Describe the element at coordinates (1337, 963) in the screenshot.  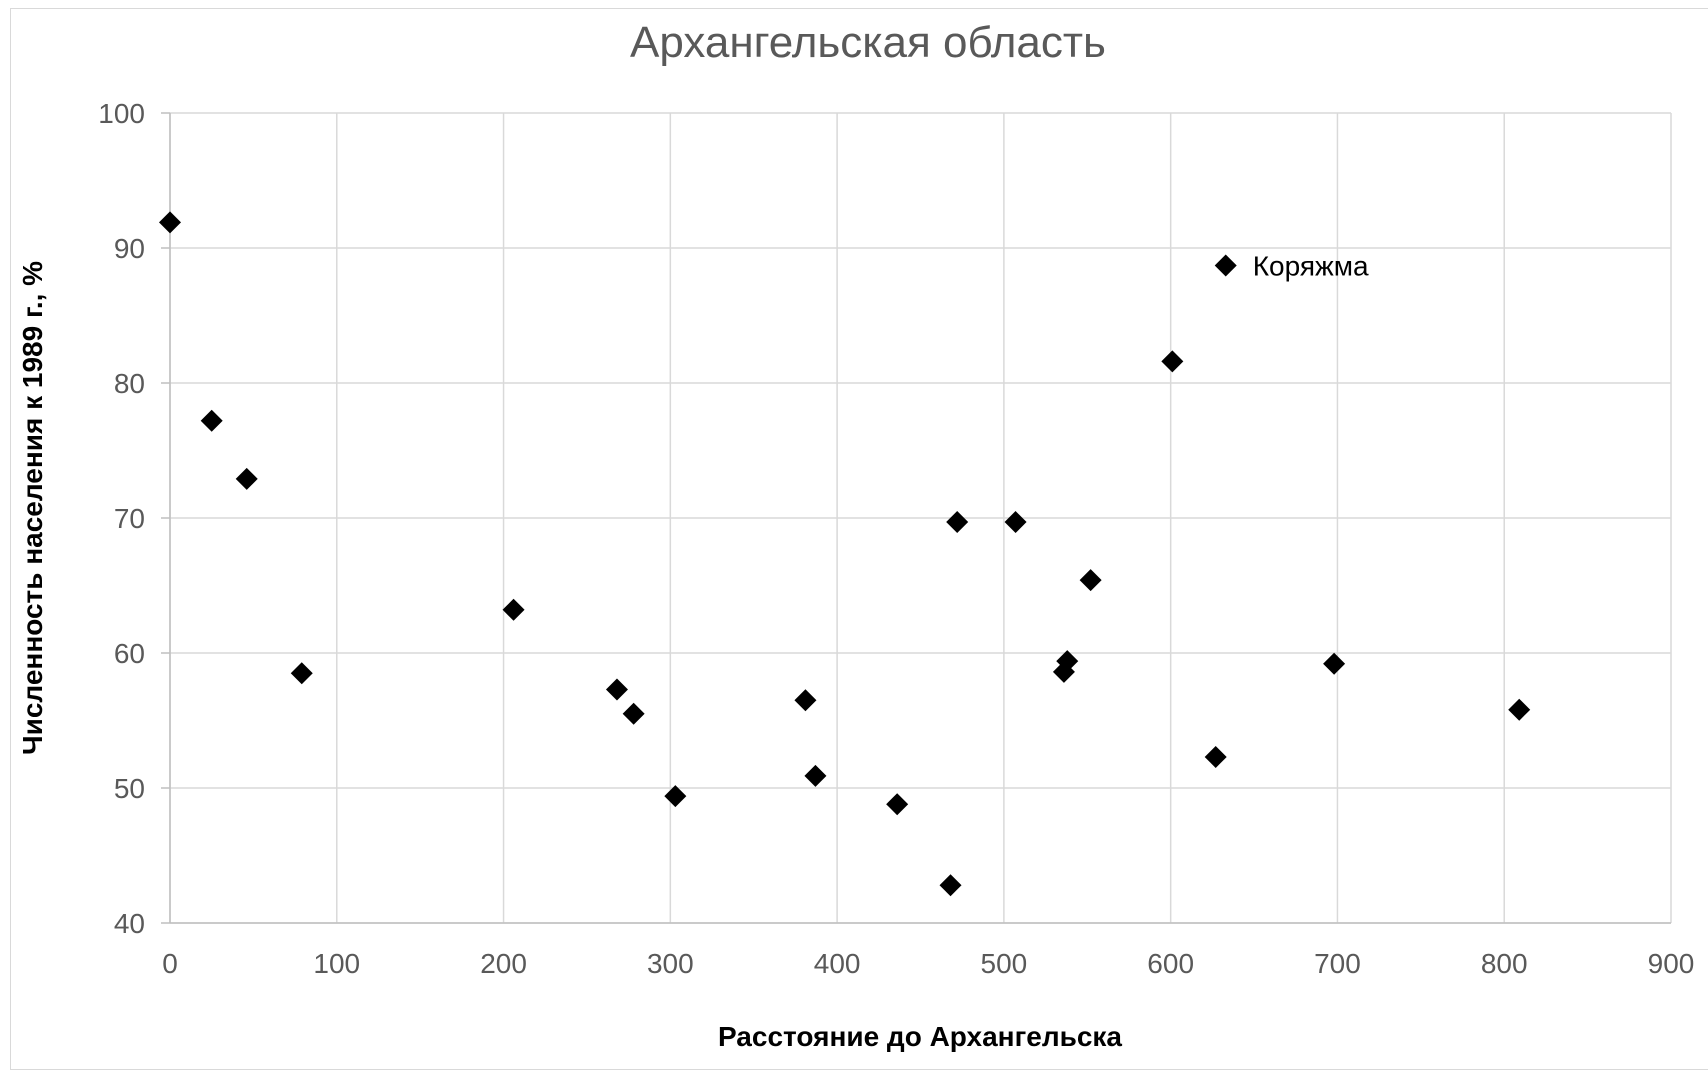
I see `x-tick-label-7: 700` at that location.